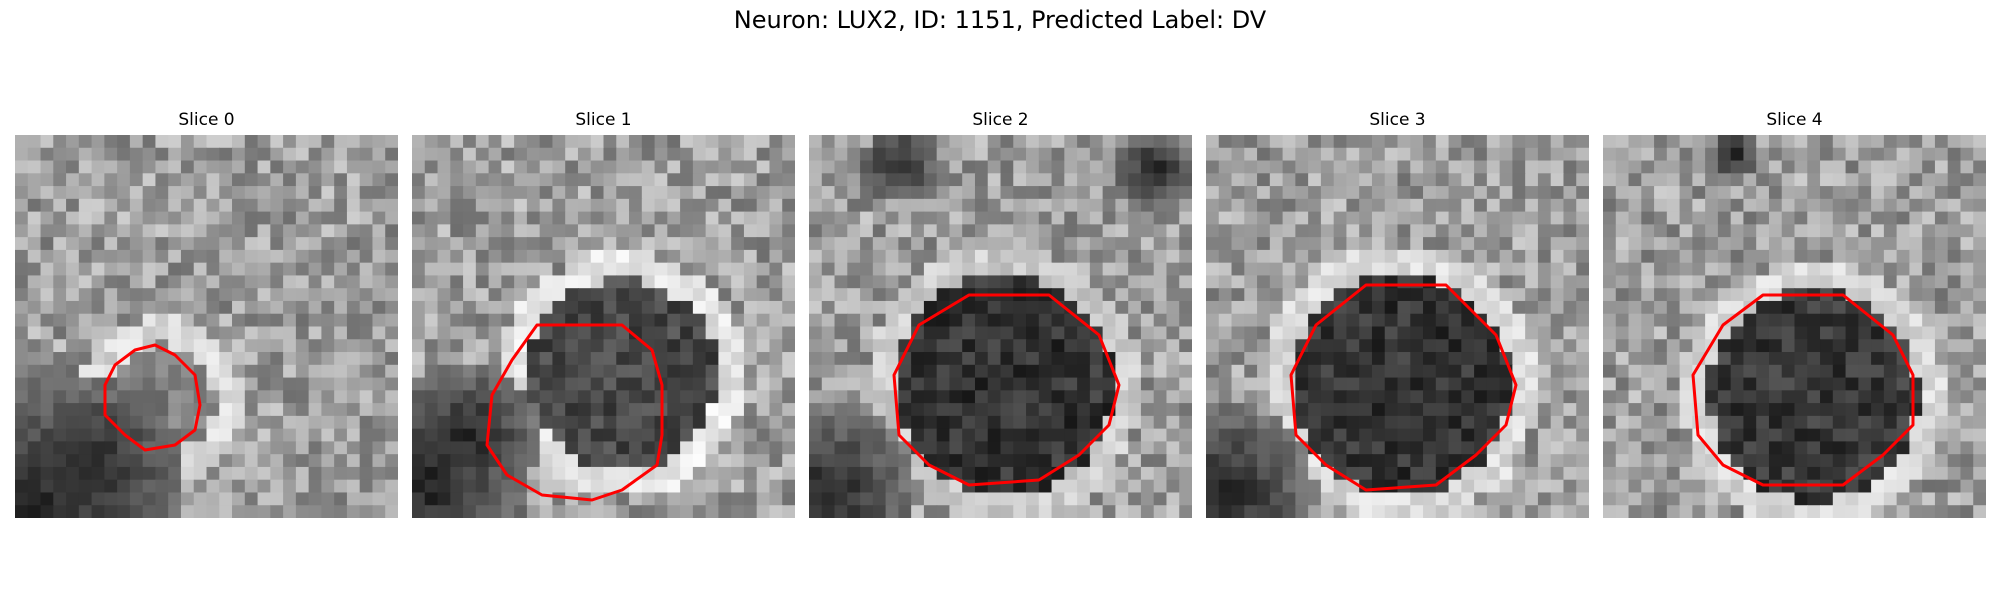 The height and width of the screenshot is (600, 2000). What do you see at coordinates (1794, 120) in the screenshot?
I see `slice-title-4: Slice 4` at bounding box center [1794, 120].